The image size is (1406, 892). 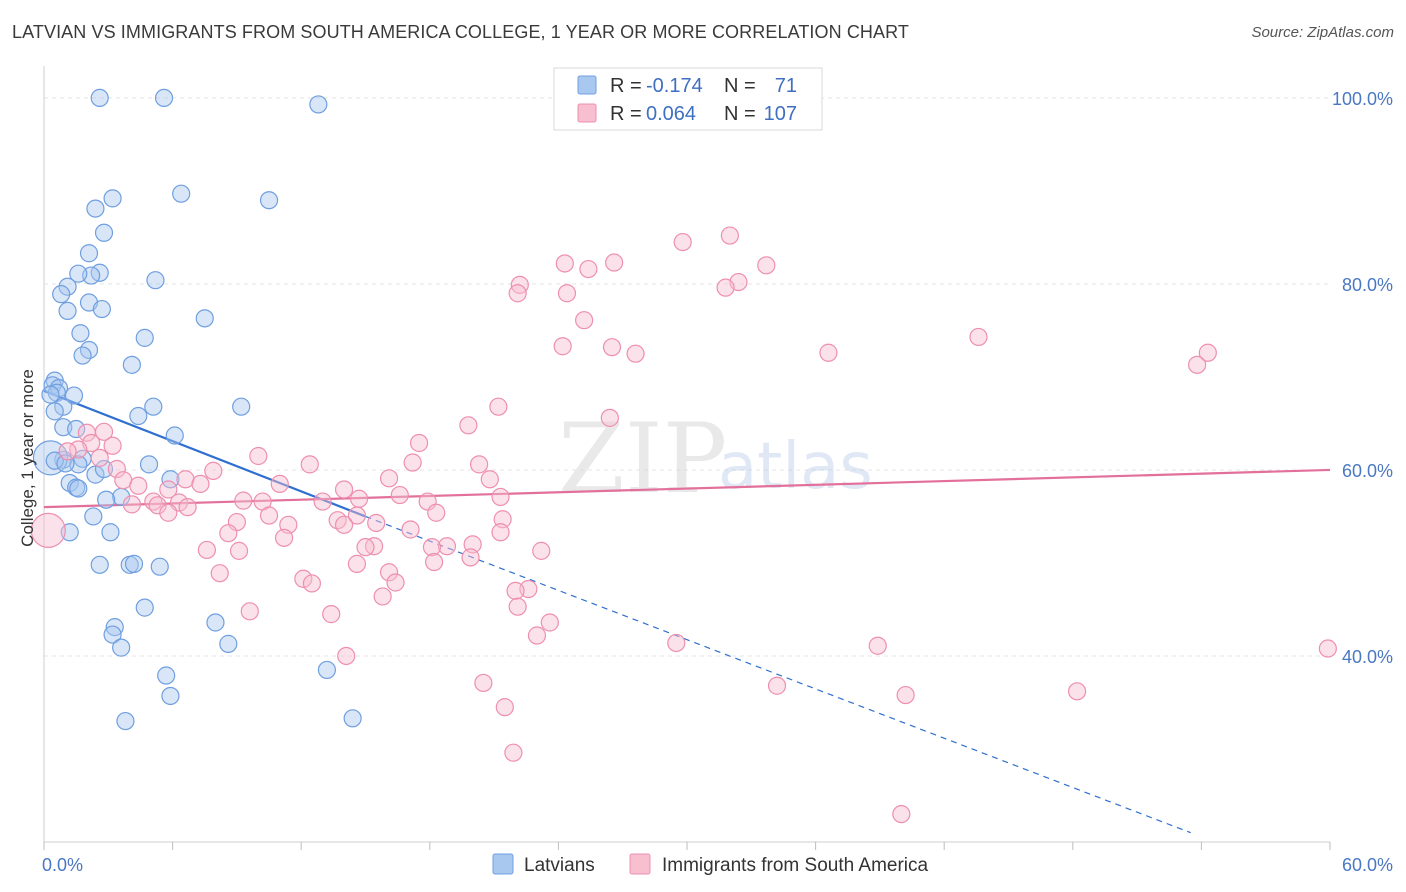 I want to click on legend-bottom-label-latvians: Latvians, so click(x=559, y=865).